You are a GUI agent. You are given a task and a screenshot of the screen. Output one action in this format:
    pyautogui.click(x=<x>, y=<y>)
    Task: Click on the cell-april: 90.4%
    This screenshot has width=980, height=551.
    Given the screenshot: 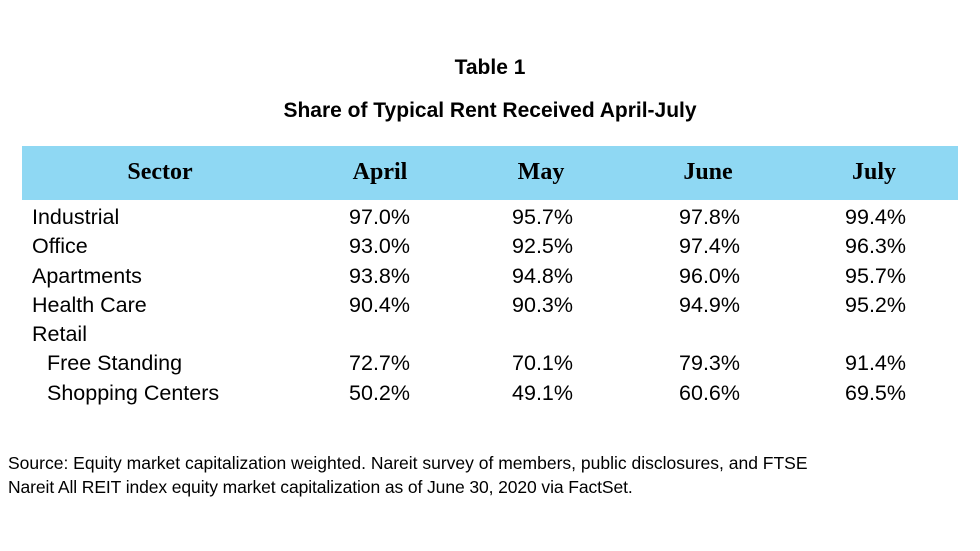 What is the action you would take?
    pyautogui.click(x=379, y=304)
    